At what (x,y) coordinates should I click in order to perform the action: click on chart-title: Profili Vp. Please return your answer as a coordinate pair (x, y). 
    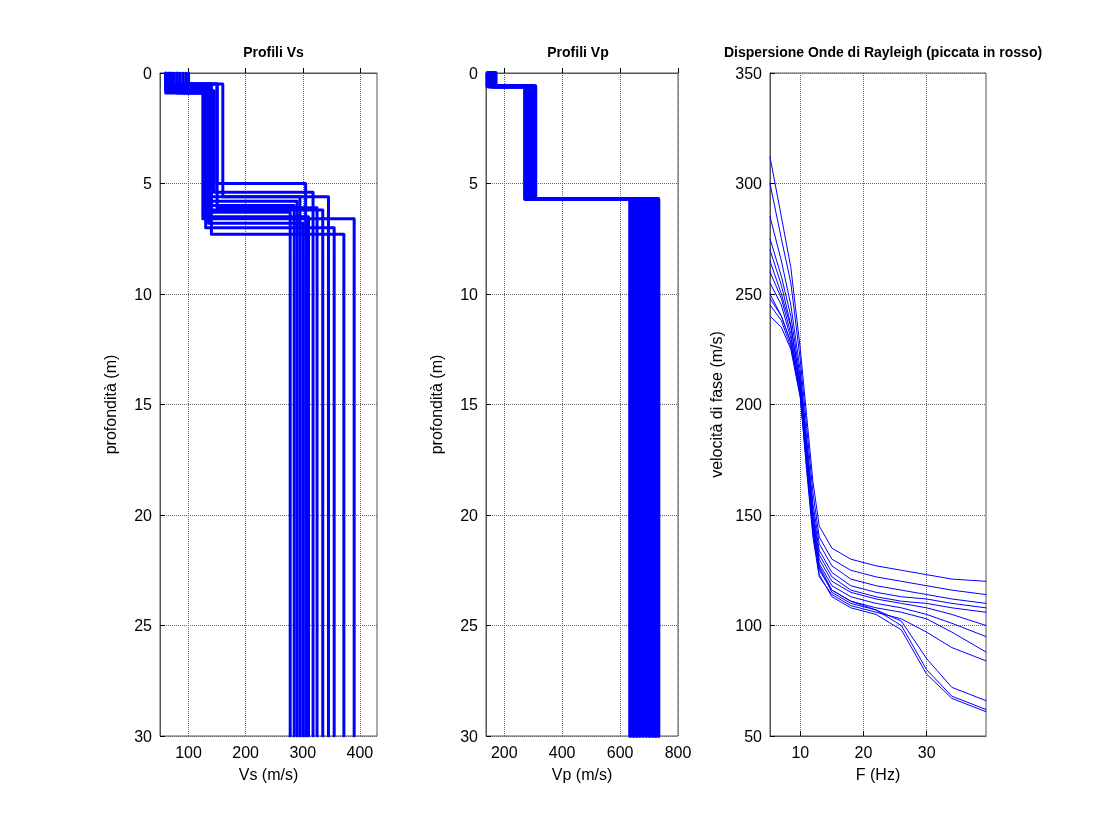
    Looking at the image, I should click on (578, 52).